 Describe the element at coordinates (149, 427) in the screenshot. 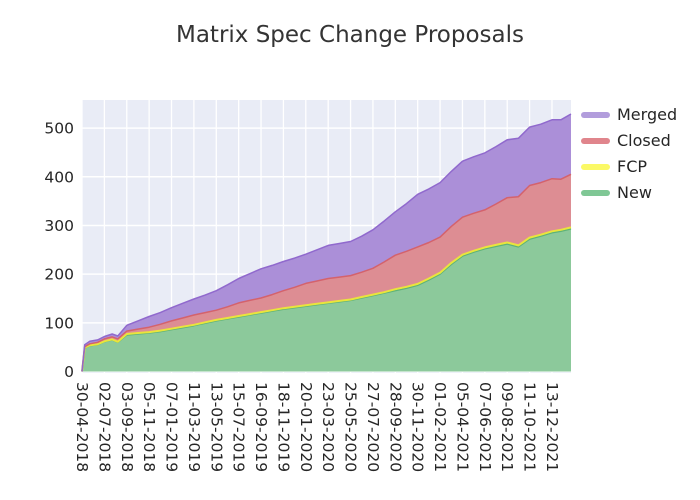

I see `x-tick-label: 05-11-2018` at that location.